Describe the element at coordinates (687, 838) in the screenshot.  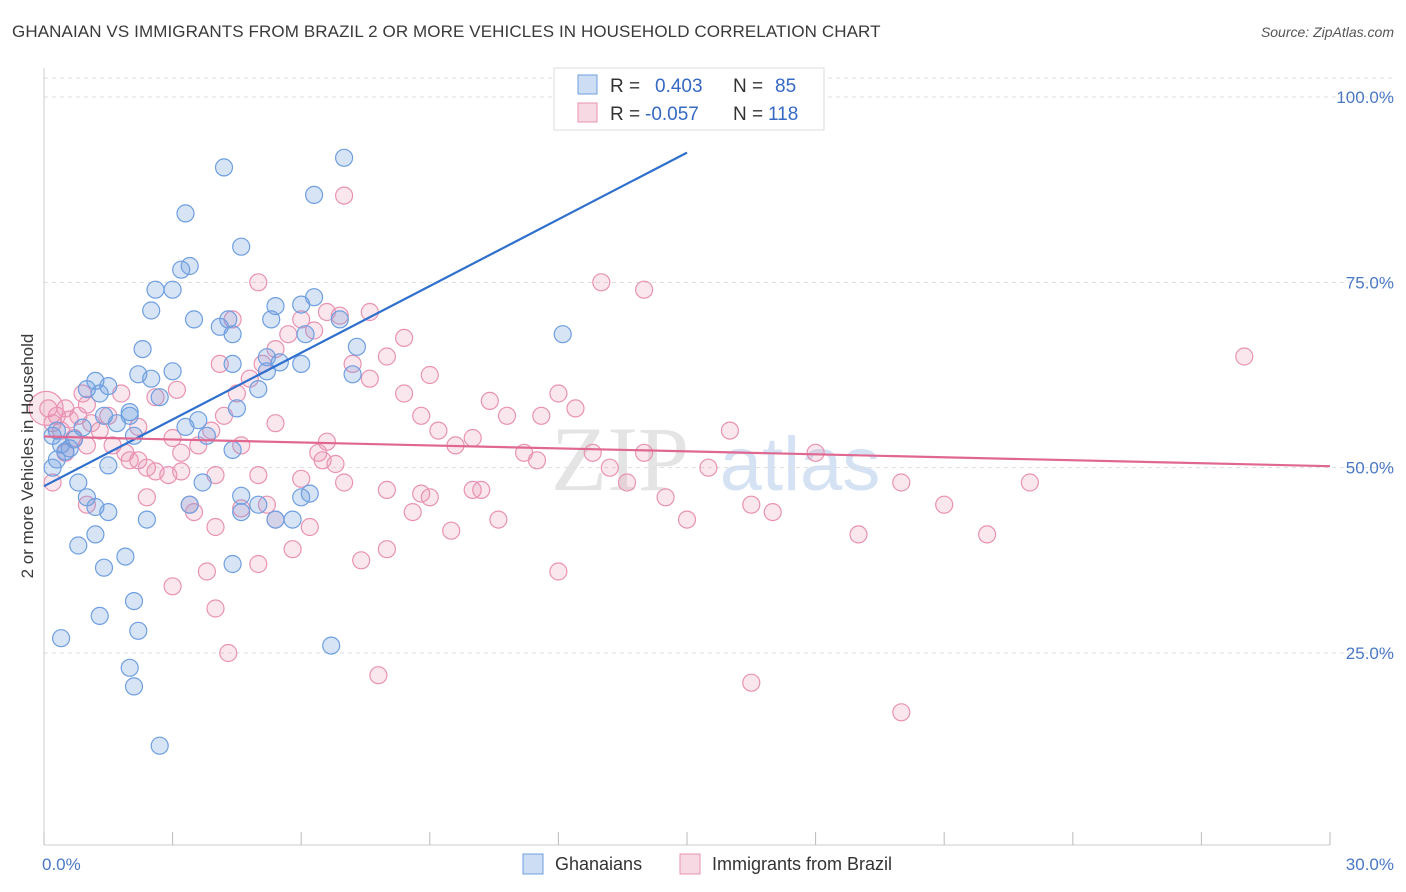
I see `x-ticks` at that location.